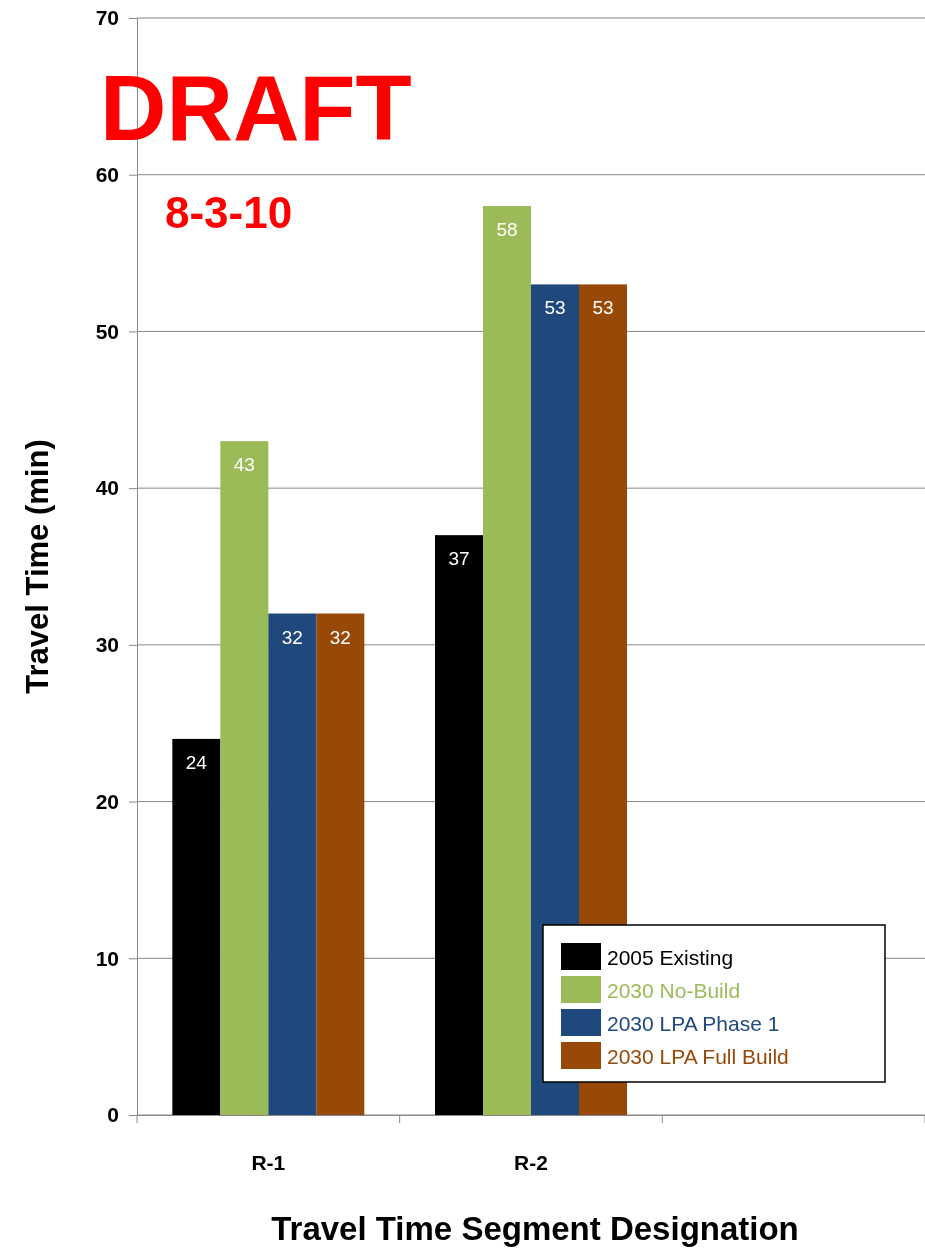  What do you see at coordinates (268, 1162) in the screenshot?
I see `x-tick-label: R-1` at bounding box center [268, 1162].